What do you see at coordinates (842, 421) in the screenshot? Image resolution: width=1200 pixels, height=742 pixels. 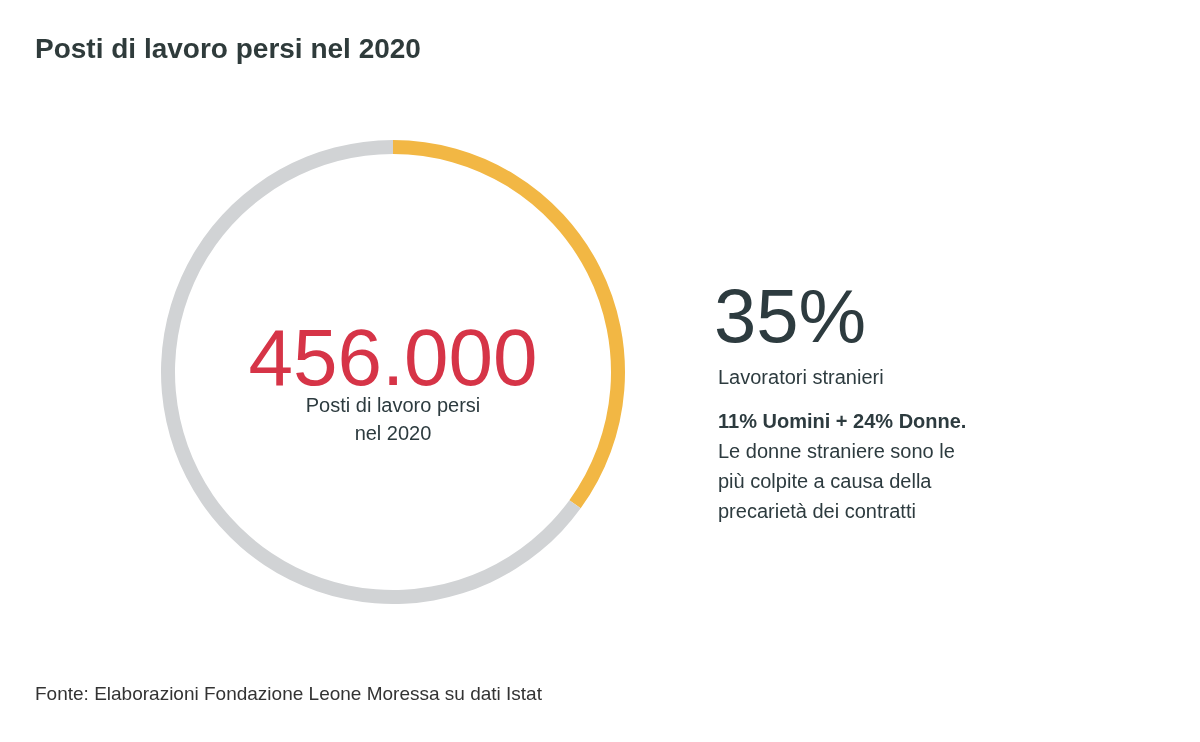 I see `text: 11% Uomini + 24% Donne.` at bounding box center [842, 421].